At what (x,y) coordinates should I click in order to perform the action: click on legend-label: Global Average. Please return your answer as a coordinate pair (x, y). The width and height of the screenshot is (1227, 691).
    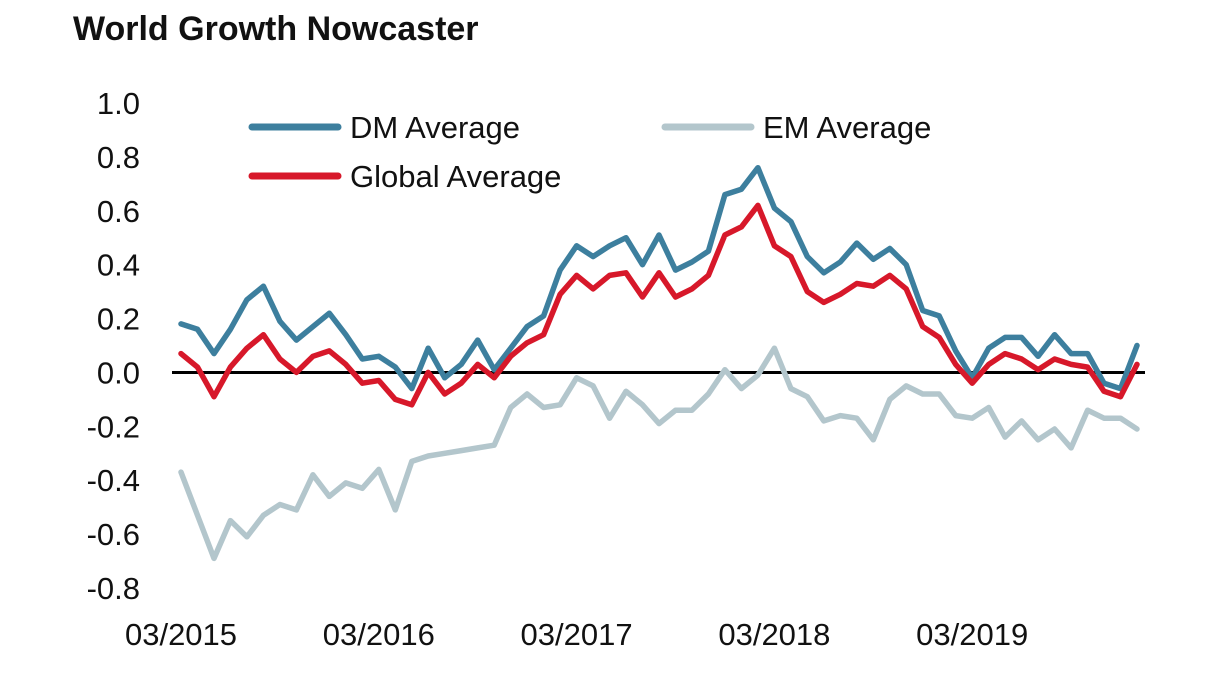
    Looking at the image, I should click on (455, 176).